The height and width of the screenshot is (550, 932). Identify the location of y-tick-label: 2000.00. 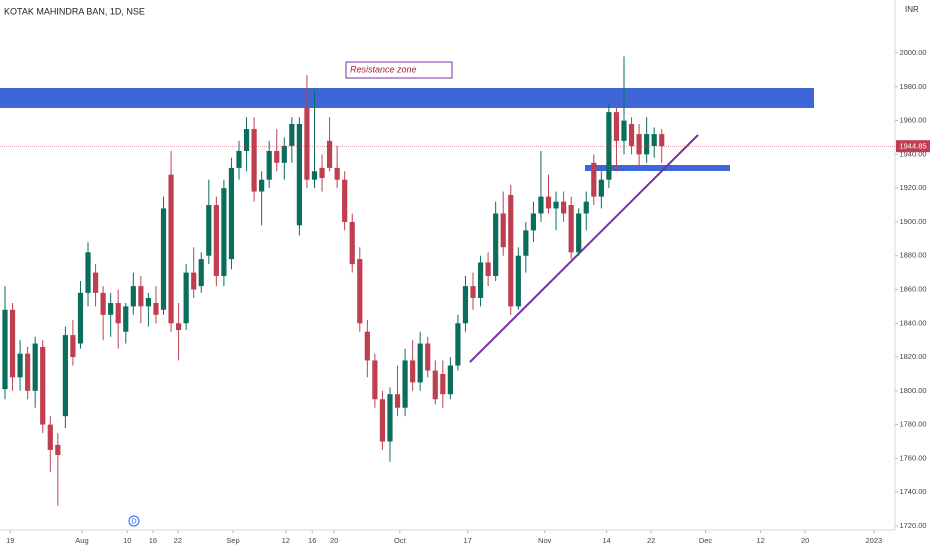
(912, 52).